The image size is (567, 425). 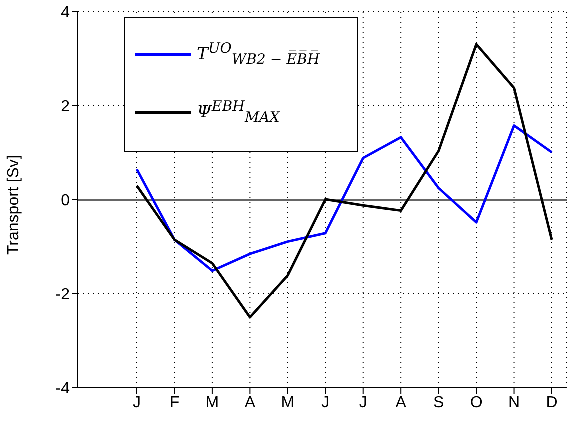 I want to click on y-tick-label: -4, so click(x=63, y=389).